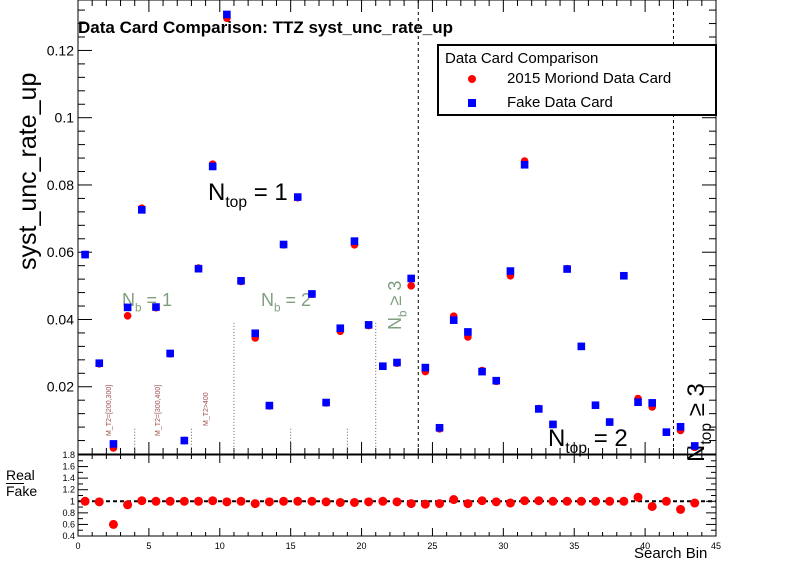 The width and height of the screenshot is (796, 572). I want to click on x-tick-label: 5, so click(148, 546).